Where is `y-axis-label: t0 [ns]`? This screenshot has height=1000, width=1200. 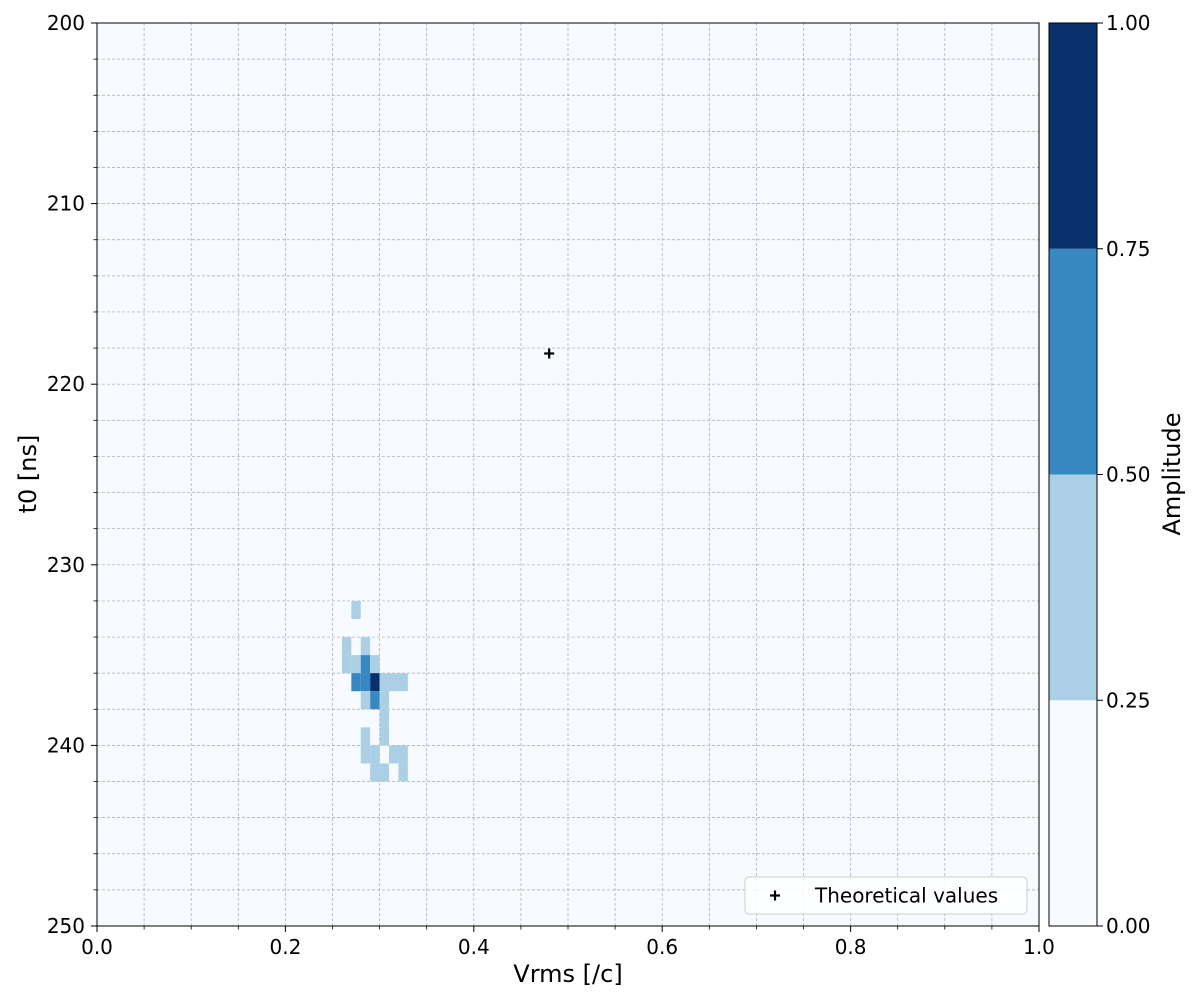
y-axis-label: t0 [ns] is located at coordinates (28, 474).